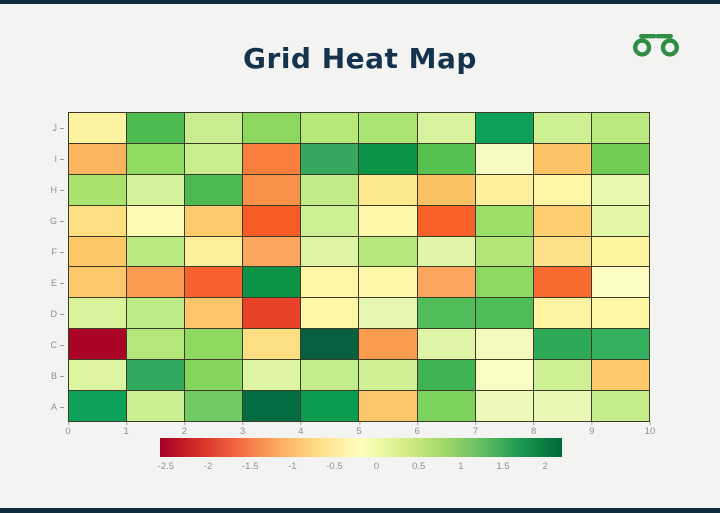  I want to click on y-tick-label-C: C, so click(52, 344).